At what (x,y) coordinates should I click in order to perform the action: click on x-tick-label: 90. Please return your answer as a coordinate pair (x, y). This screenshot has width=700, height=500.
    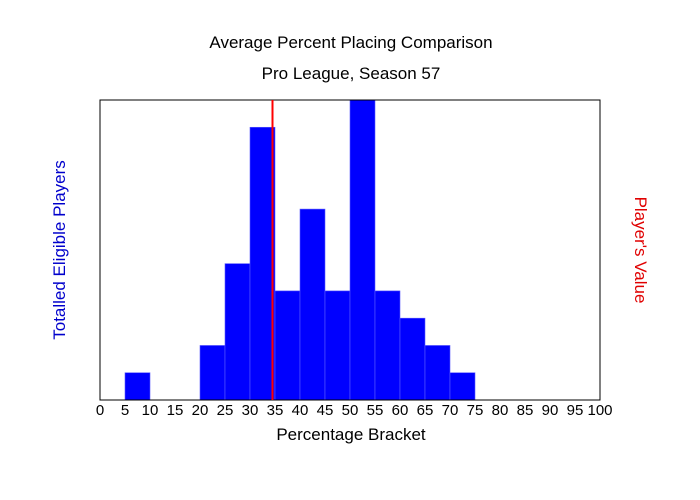
    Looking at the image, I should click on (550, 410).